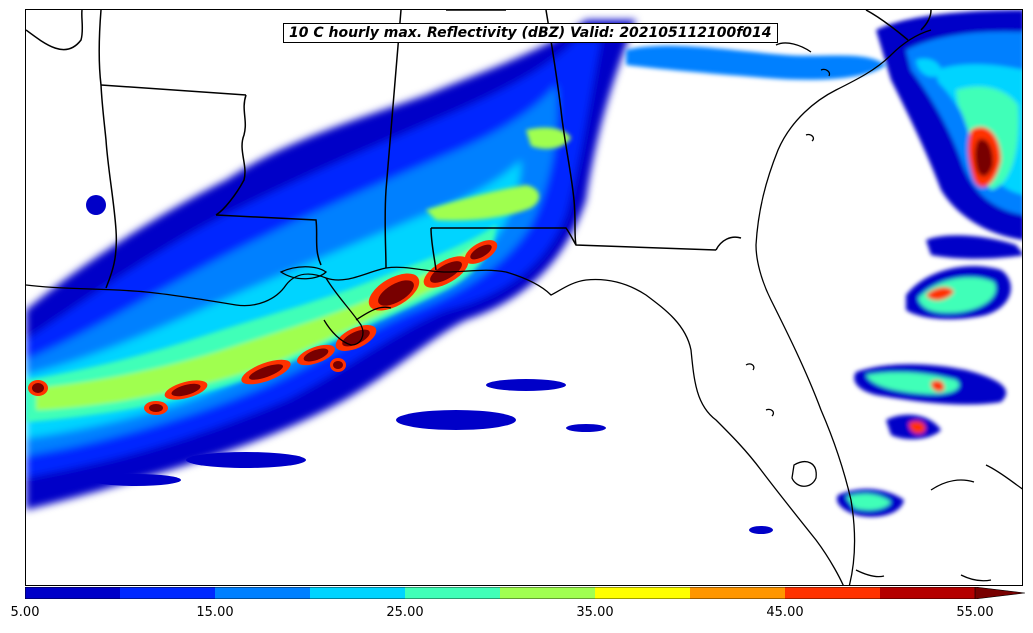 The width and height of the screenshot is (1033, 633). Describe the element at coordinates (929, 376) in the screenshot. I see `reflectivity-atlantic` at that location.